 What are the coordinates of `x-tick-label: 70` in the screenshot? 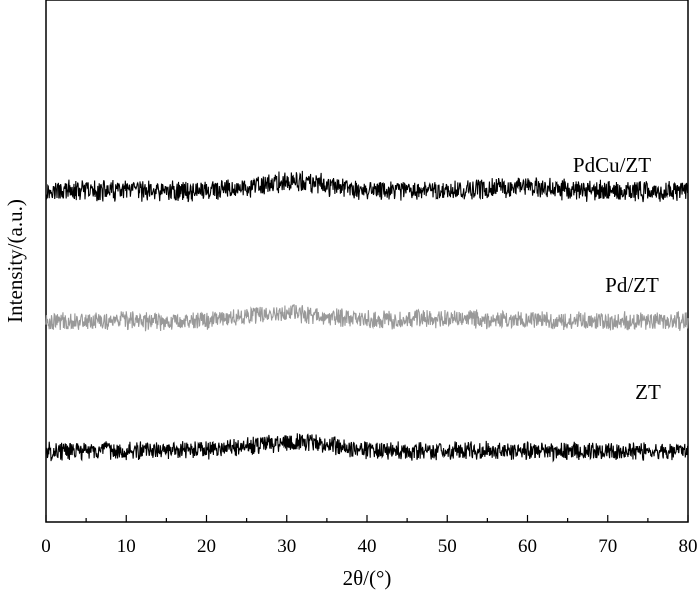 It's located at (607, 546).